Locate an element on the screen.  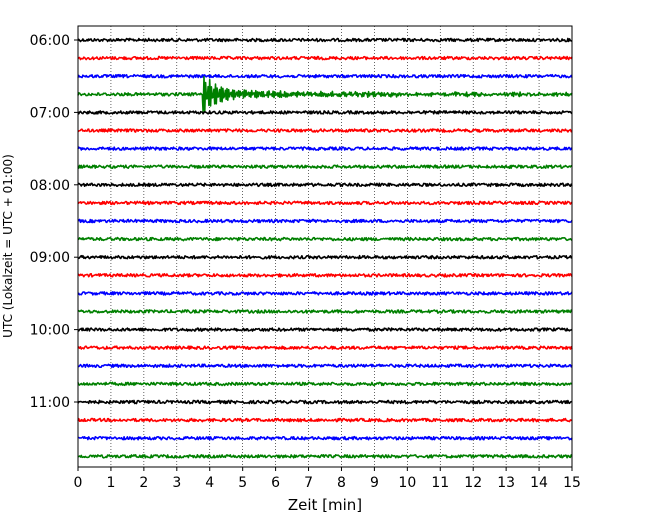
y-tick-label: 06:00 is located at coordinates (50, 41).